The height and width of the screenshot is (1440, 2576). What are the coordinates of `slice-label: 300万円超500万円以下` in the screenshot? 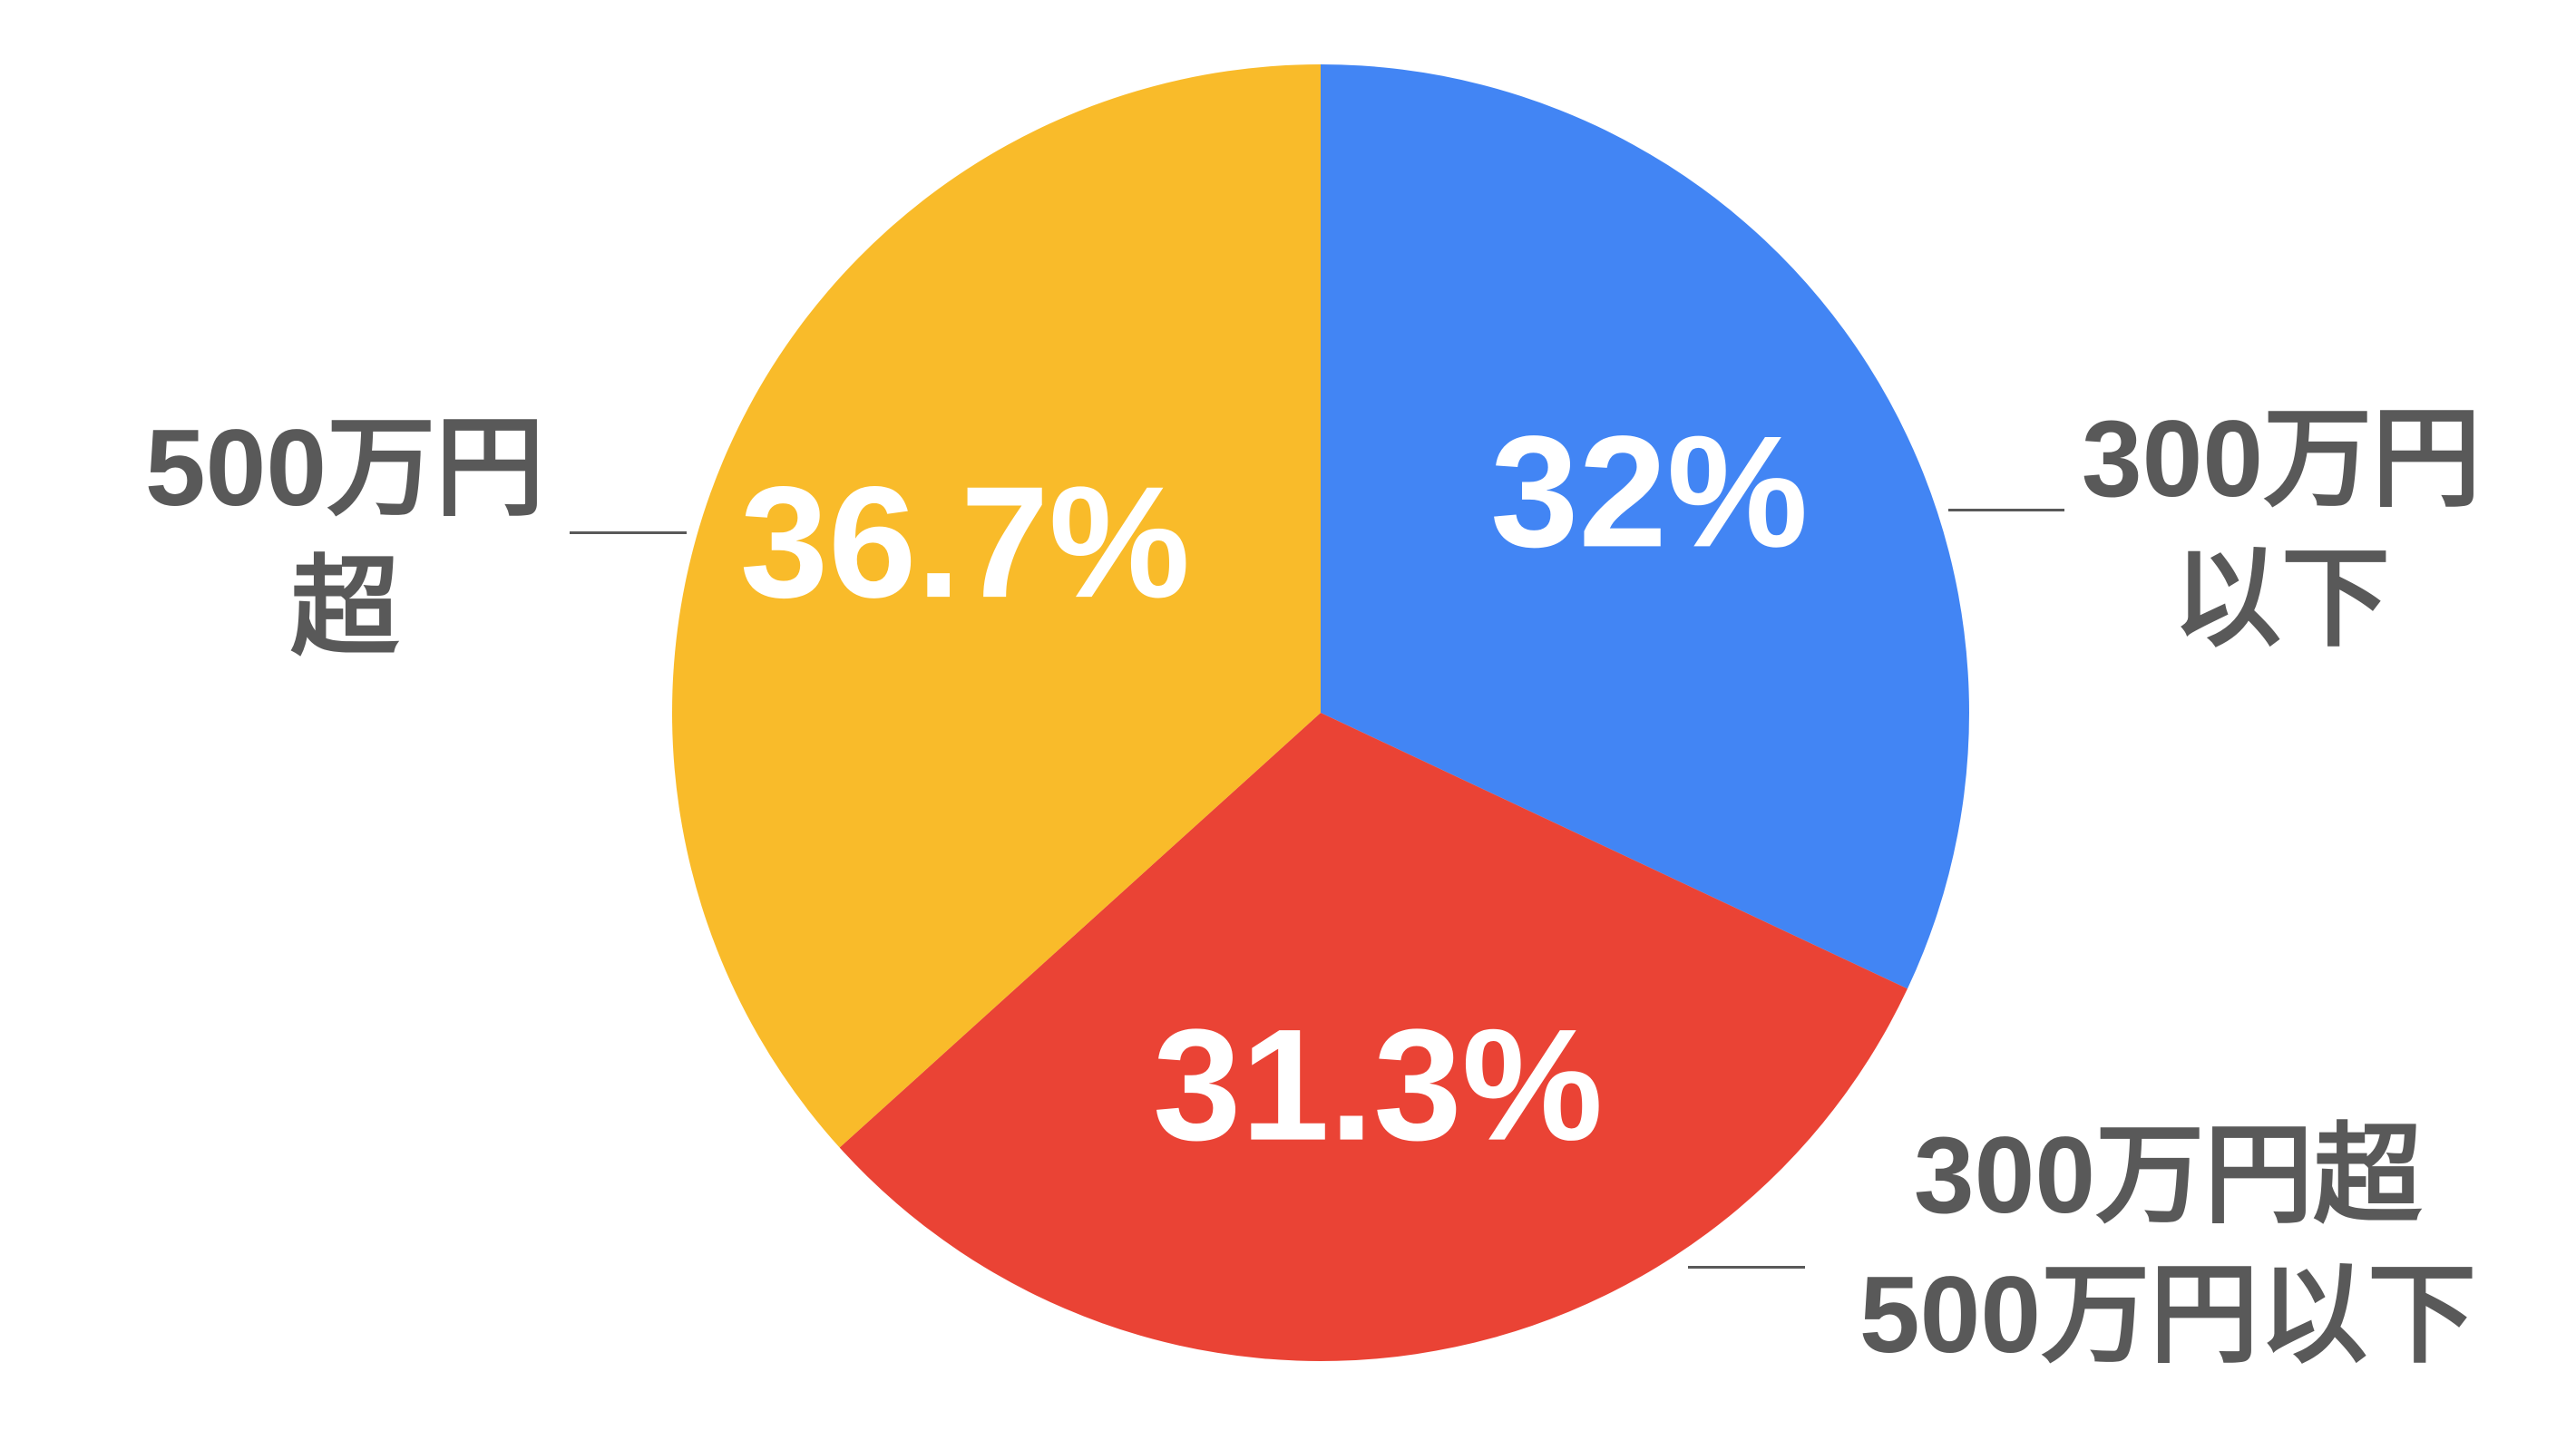 It's located at (2168, 1245).